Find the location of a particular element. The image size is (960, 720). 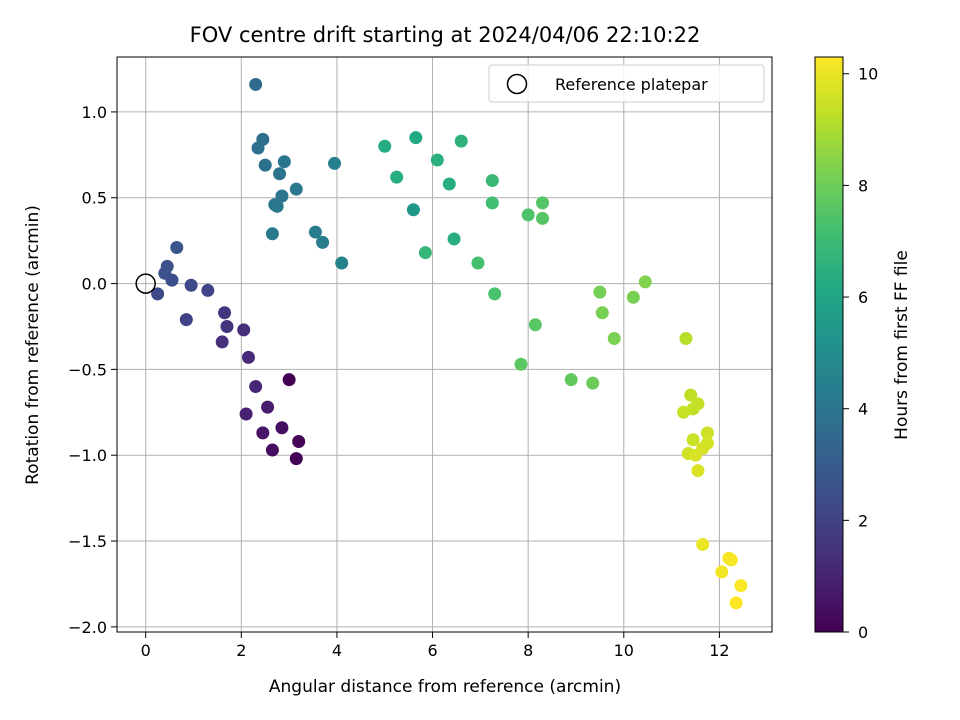

y-tick-label: 0.0 is located at coordinates (94, 284).